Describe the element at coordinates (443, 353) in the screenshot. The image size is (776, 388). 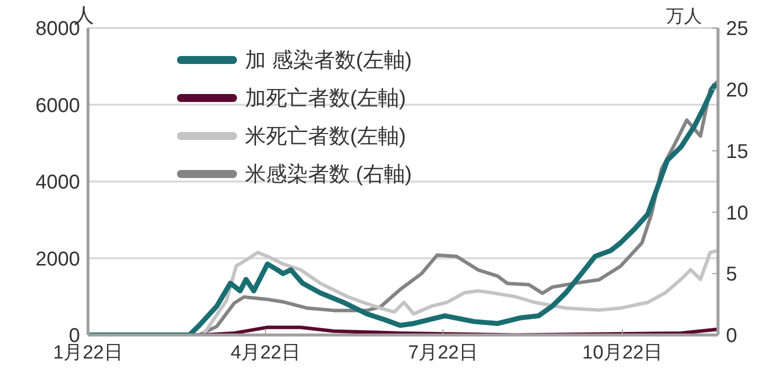
I see `x-tick-label: 7月22日` at that location.